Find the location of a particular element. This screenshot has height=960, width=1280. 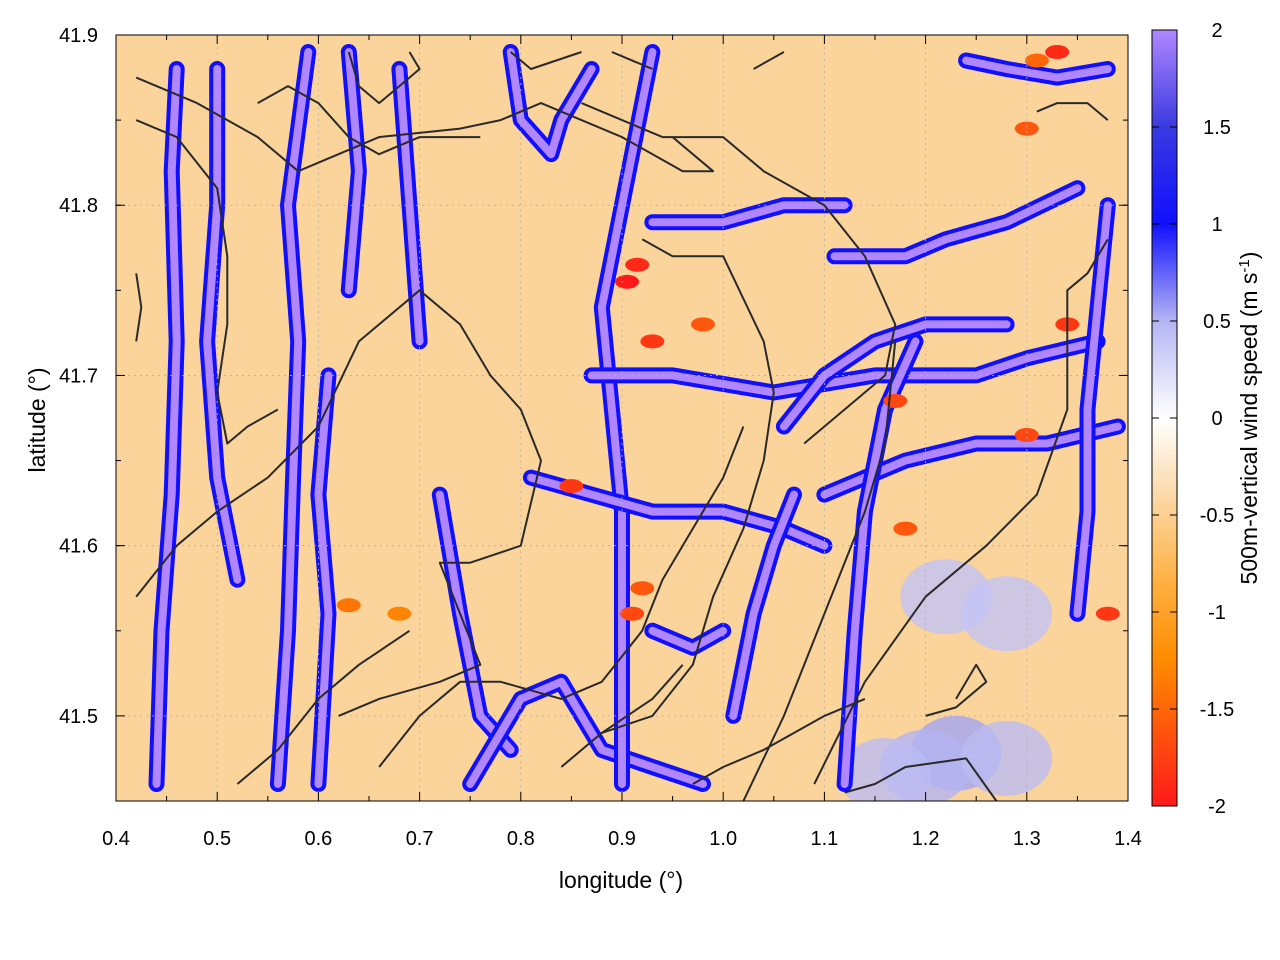

colorbar-label: 500m-vertical wind speed (m s-1) is located at coordinates (1249, 418).